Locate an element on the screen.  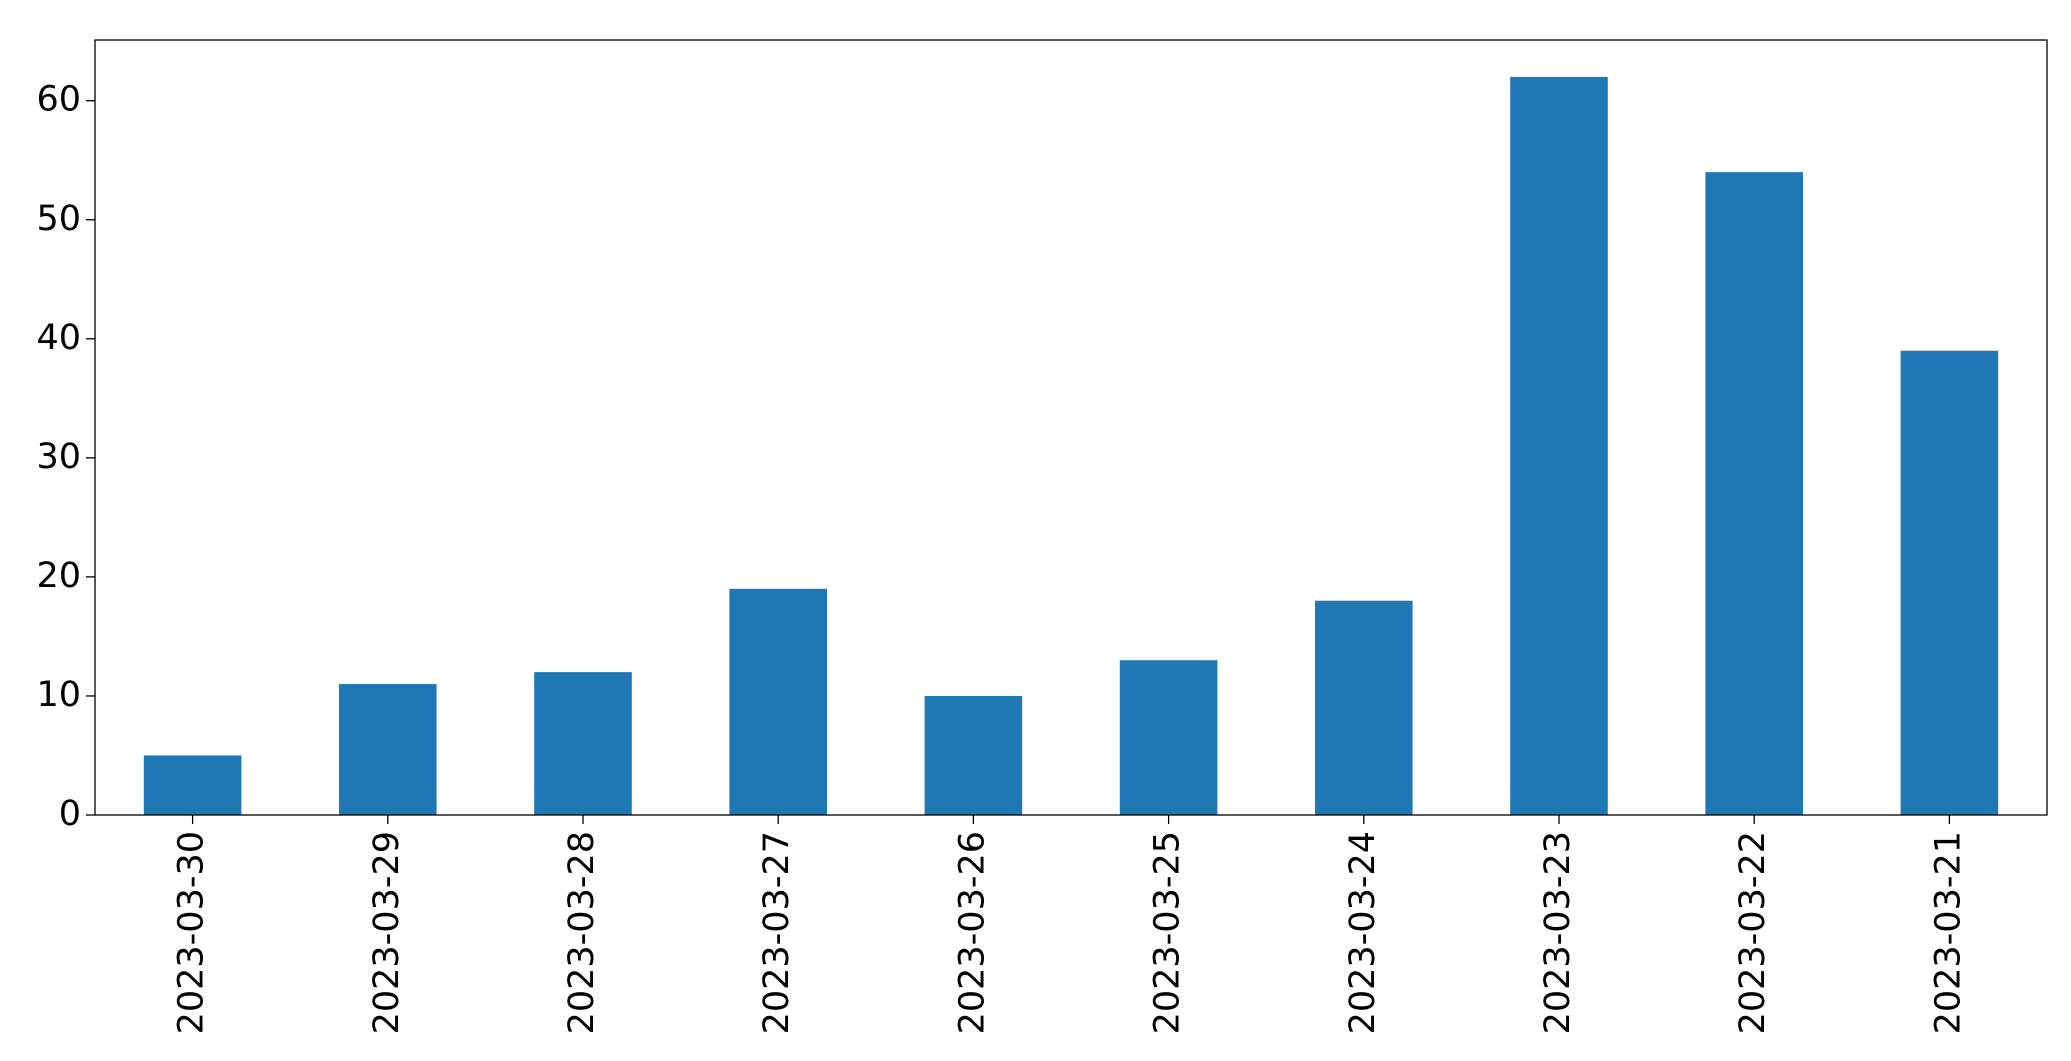
x-tick-label: 2023-03-29 is located at coordinates (387, 932).